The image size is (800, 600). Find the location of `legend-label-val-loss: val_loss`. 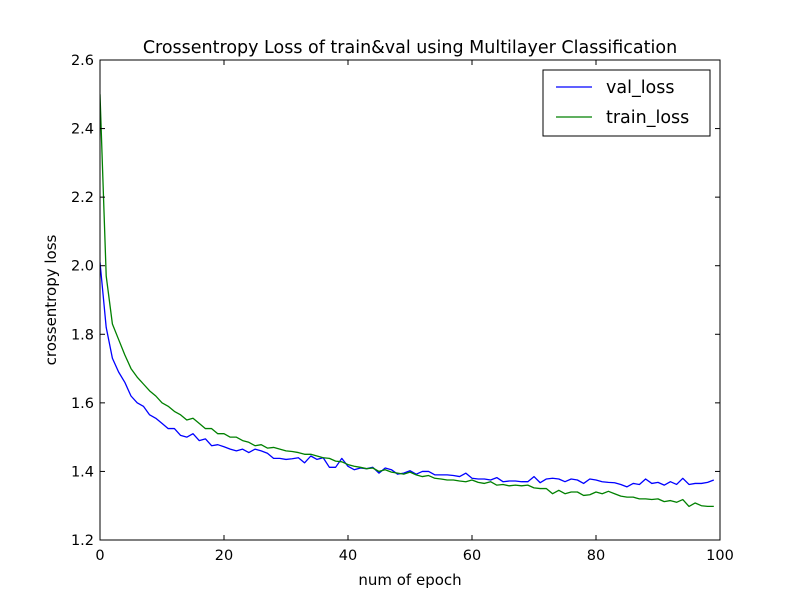

legend-label-val-loss: val_loss is located at coordinates (640, 88).